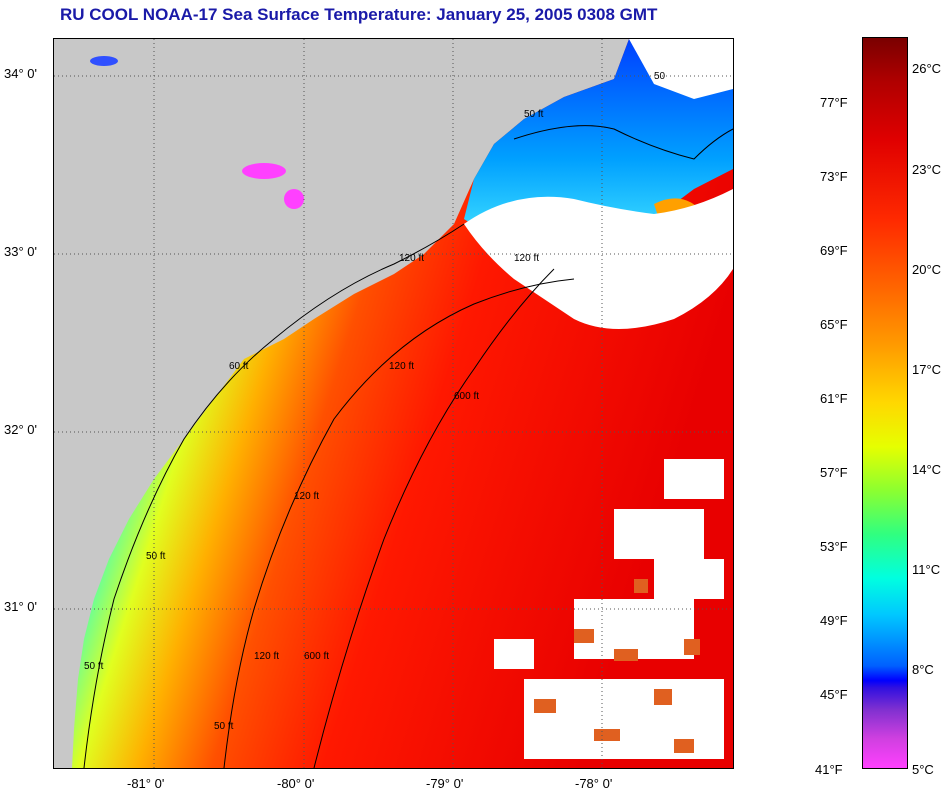 This screenshot has height=793, width=952. What do you see at coordinates (834, 546) in the screenshot?
I see `colorbar-f-label: 53°F` at bounding box center [834, 546].